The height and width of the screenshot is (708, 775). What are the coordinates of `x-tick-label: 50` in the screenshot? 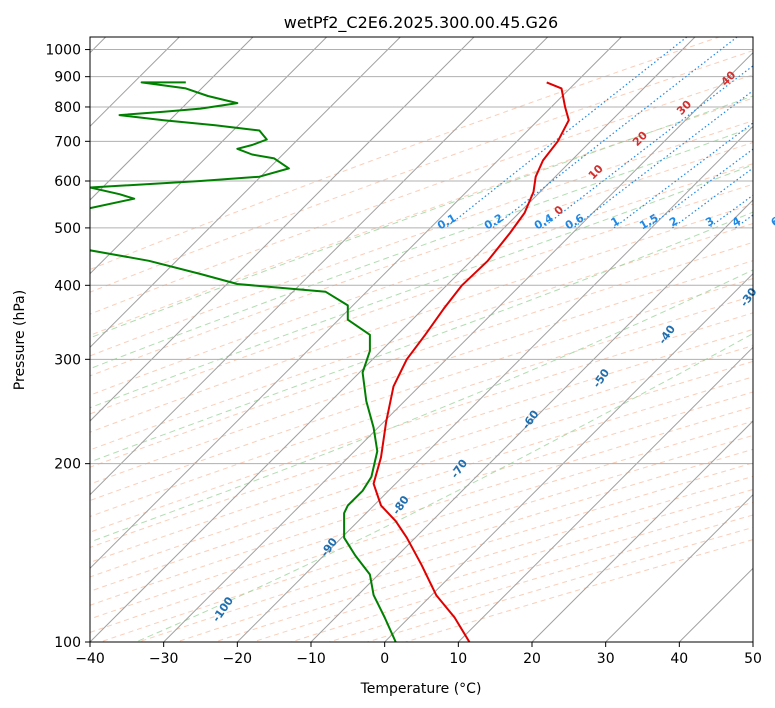 It's located at (753, 659).